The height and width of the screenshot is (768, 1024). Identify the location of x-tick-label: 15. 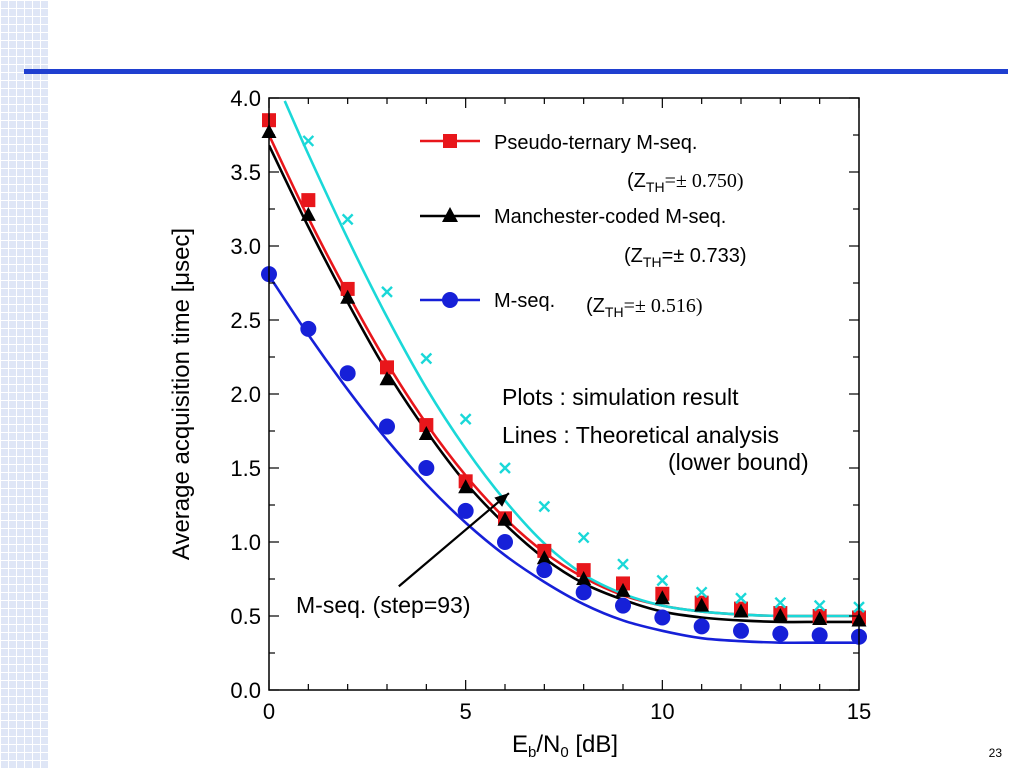
(859, 711).